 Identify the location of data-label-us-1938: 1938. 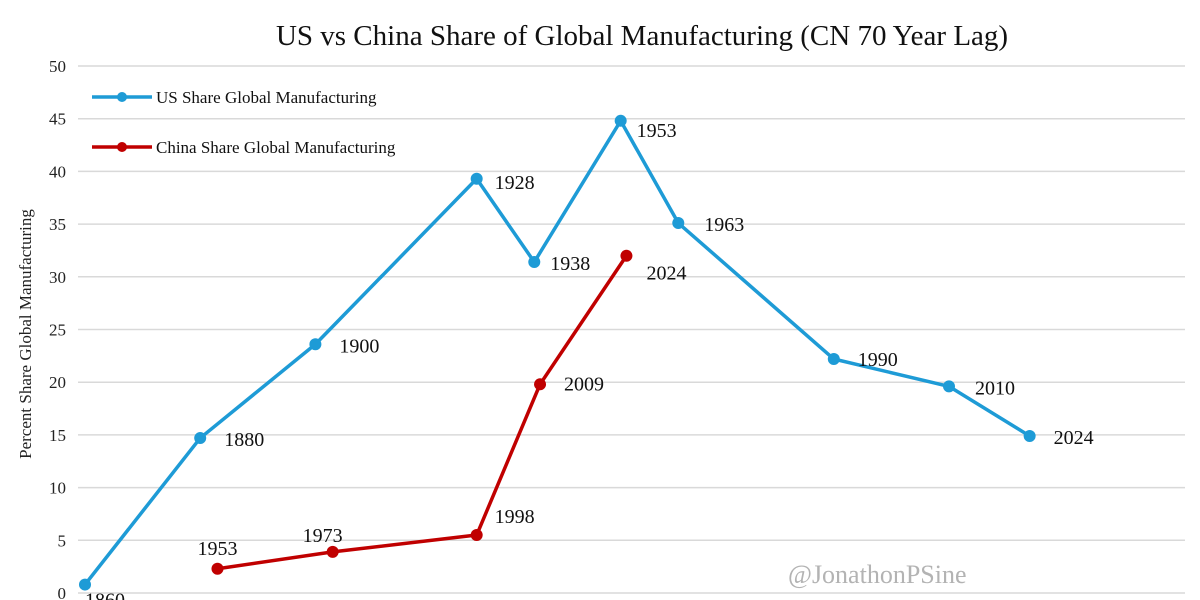
(570, 264).